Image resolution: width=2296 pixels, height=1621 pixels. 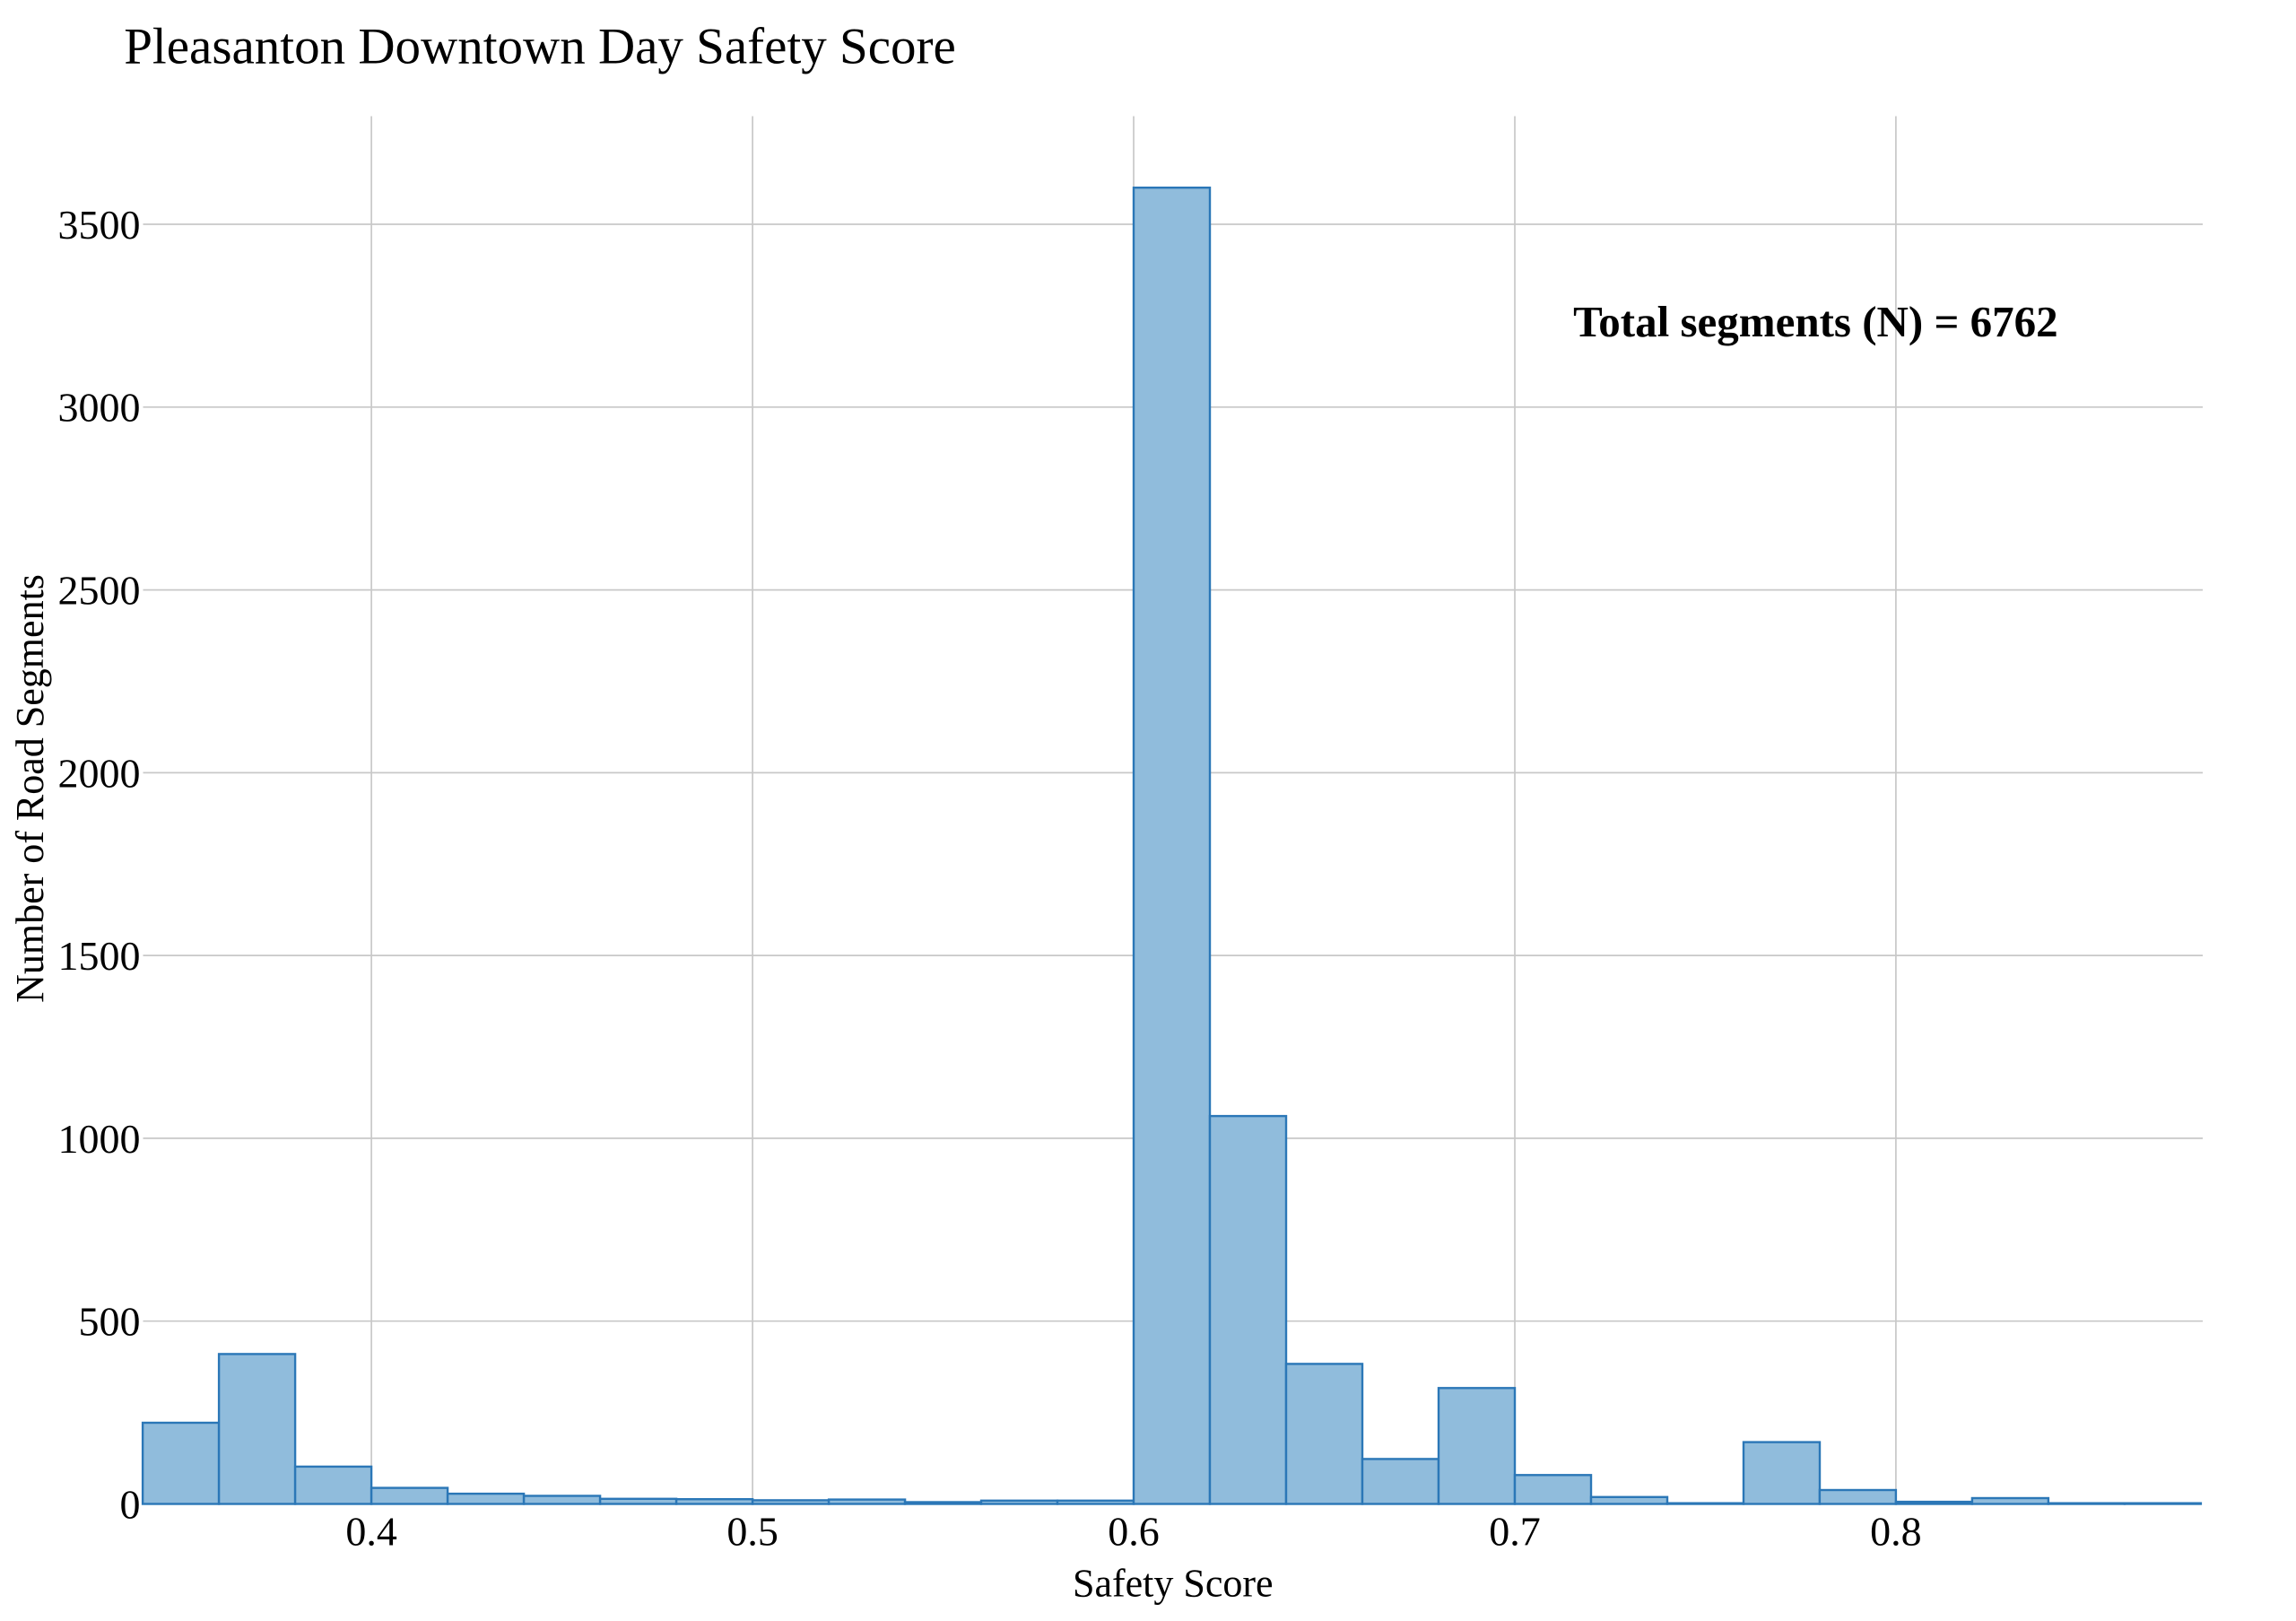 I want to click on svg-text: 0, so click(x=130, y=1504).